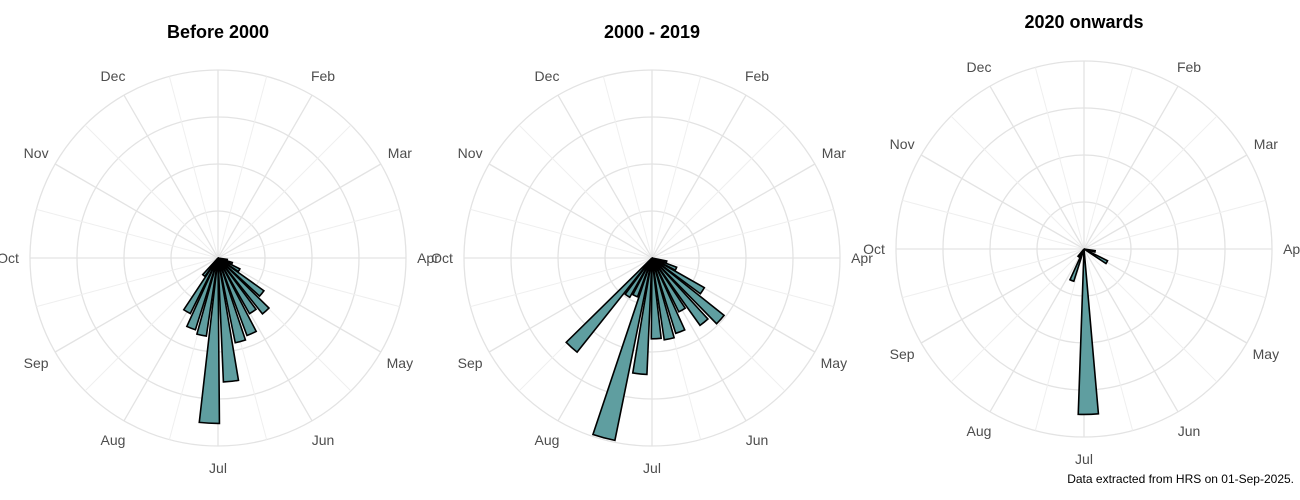 This screenshot has height=500, width=1300. I want to click on grid-spoke-jun, so click(1131, 330).